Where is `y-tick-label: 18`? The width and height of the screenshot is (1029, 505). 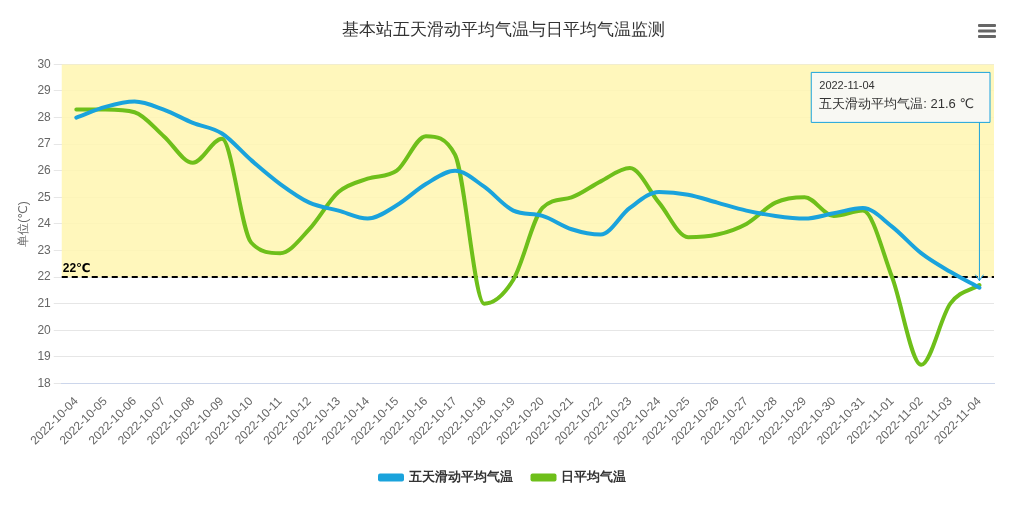 y-tick-label: 18 is located at coordinates (44, 382).